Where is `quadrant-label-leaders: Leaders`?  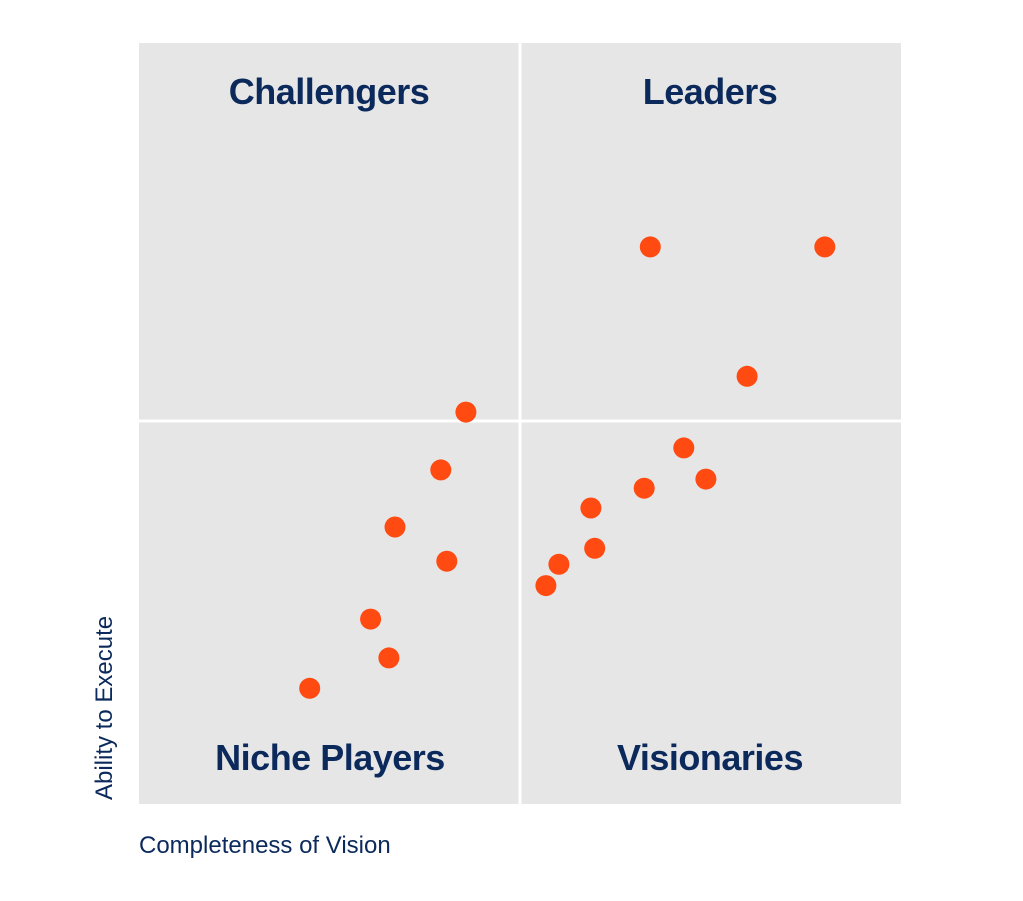
quadrant-label-leaders: Leaders is located at coordinates (710, 91).